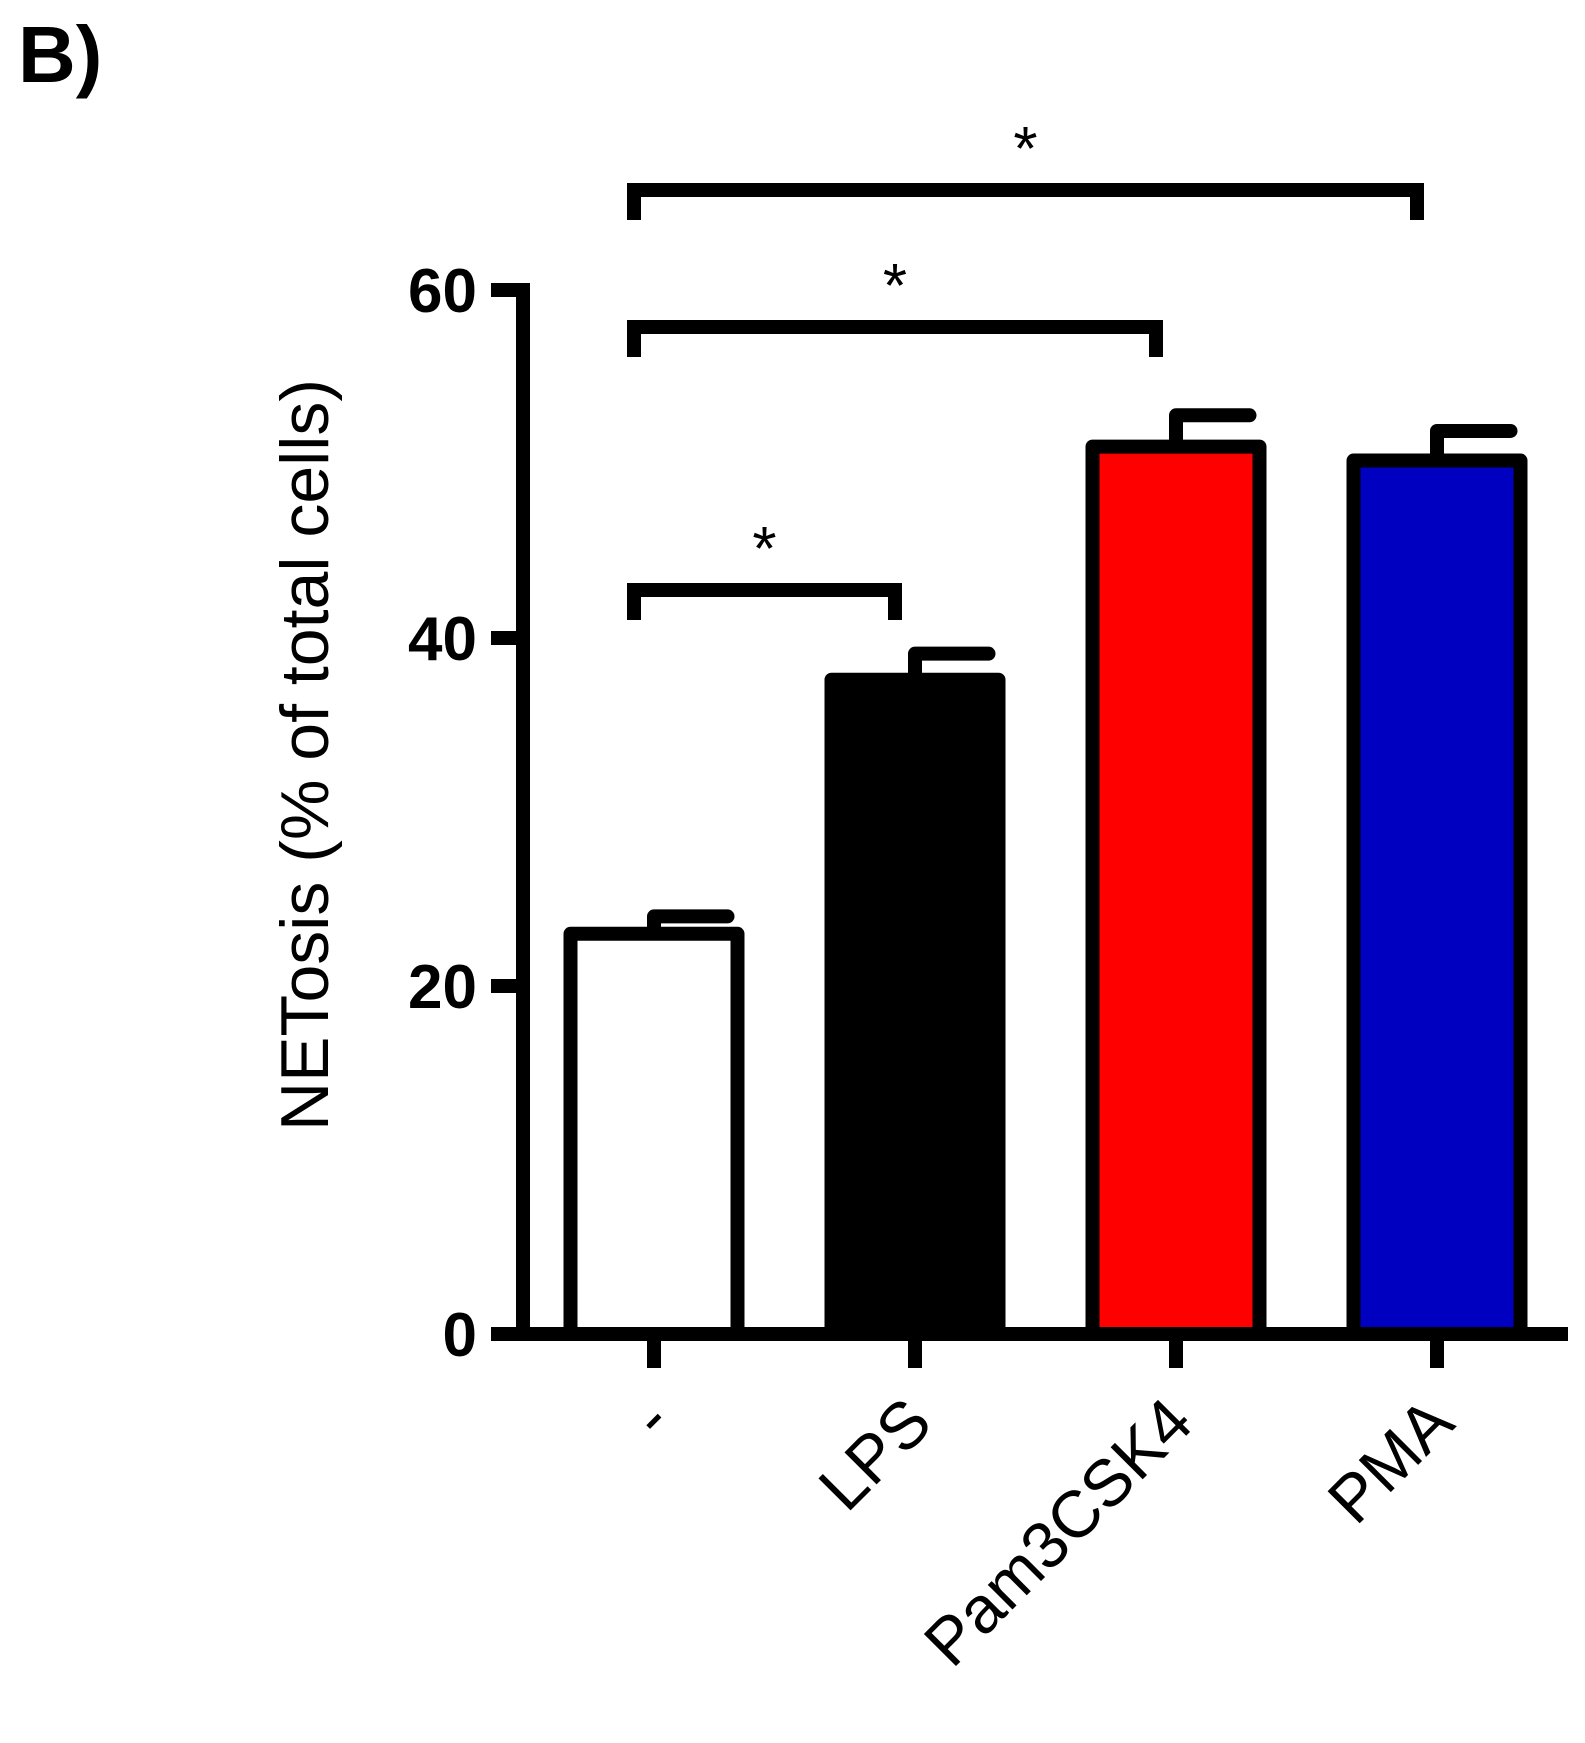  Describe the element at coordinates (650, 1418) in the screenshot. I see `x-tick-label-0: -` at that location.